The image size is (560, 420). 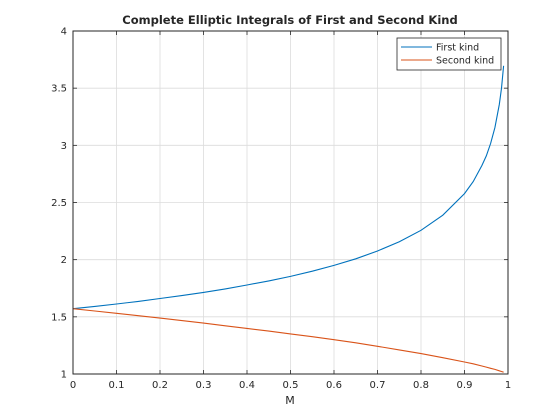 I want to click on x-tick-label: 0.4, so click(x=247, y=385).